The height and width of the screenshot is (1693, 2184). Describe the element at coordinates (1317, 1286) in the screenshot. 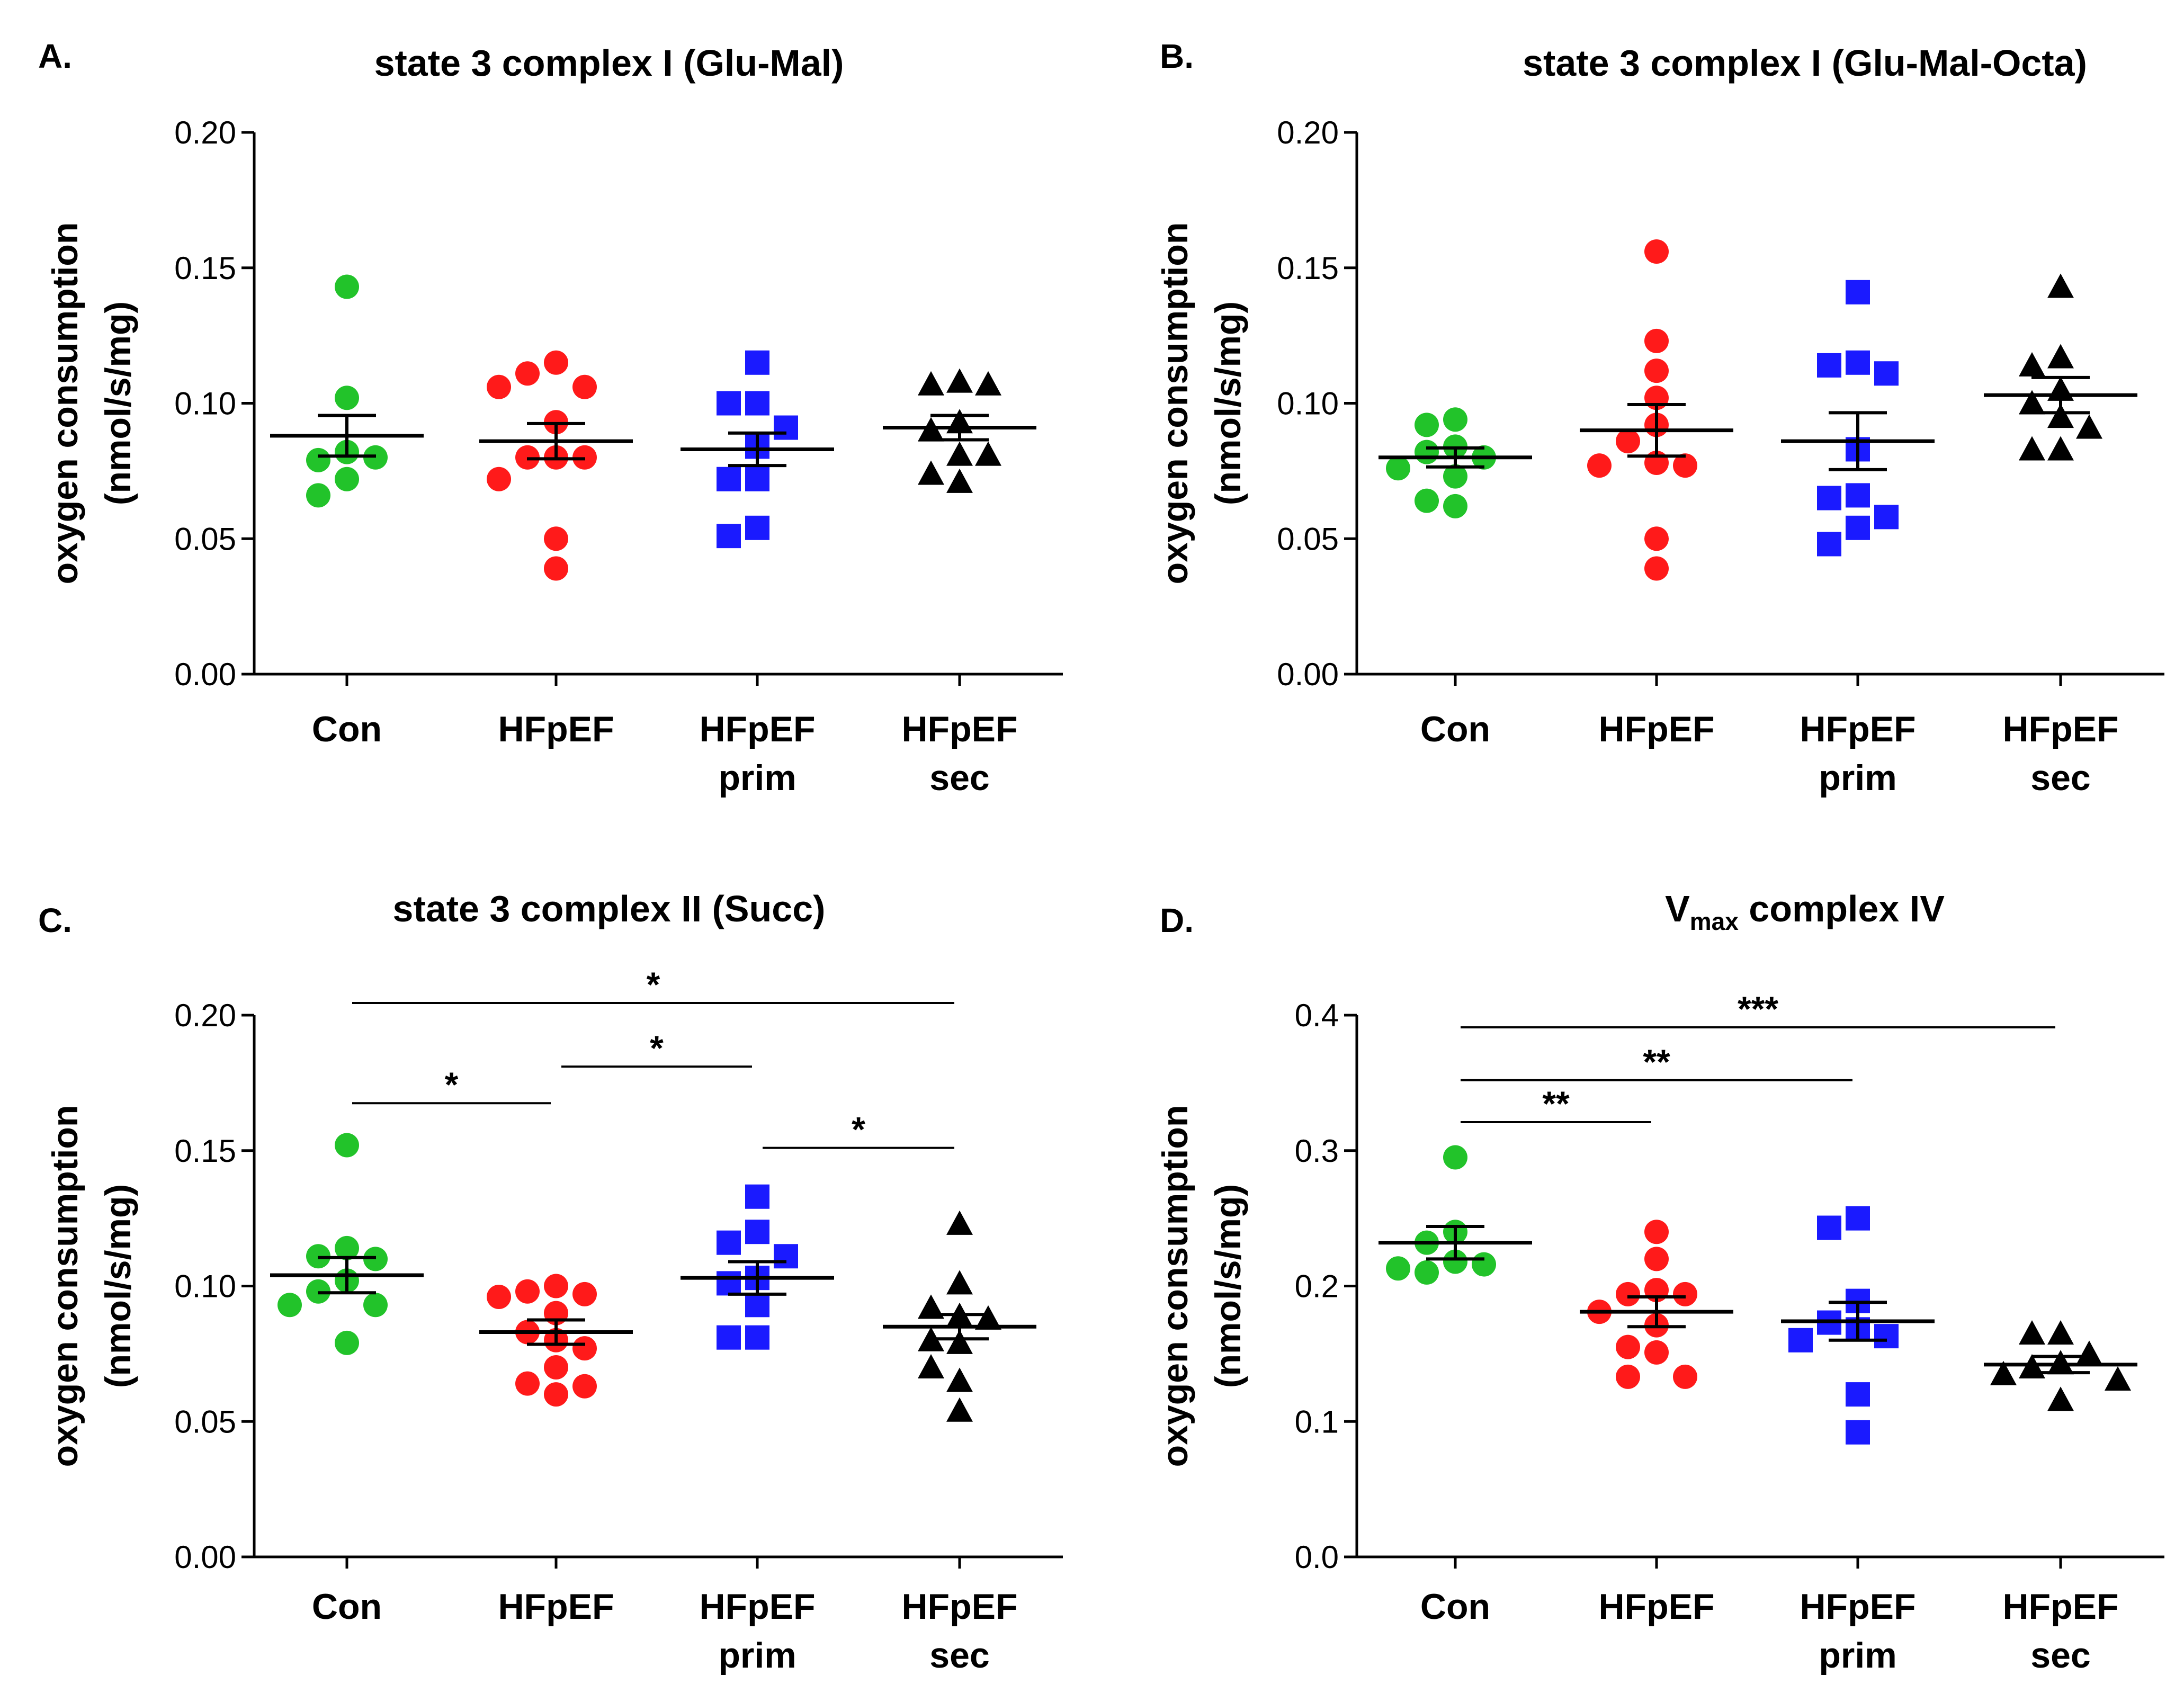

I see `y-tick-label: 0.2` at that location.